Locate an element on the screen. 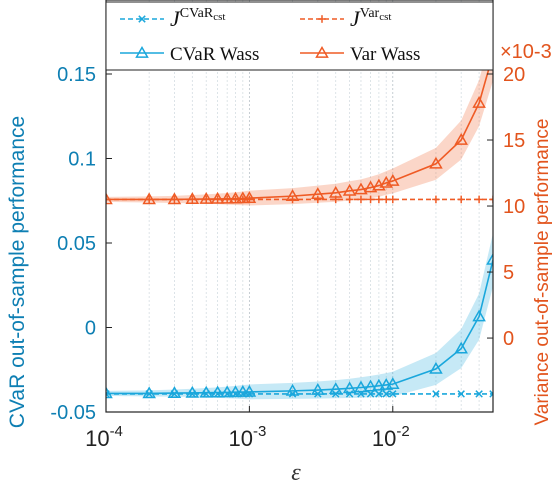  x-tick-exponent: -3 is located at coordinates (259, 431).